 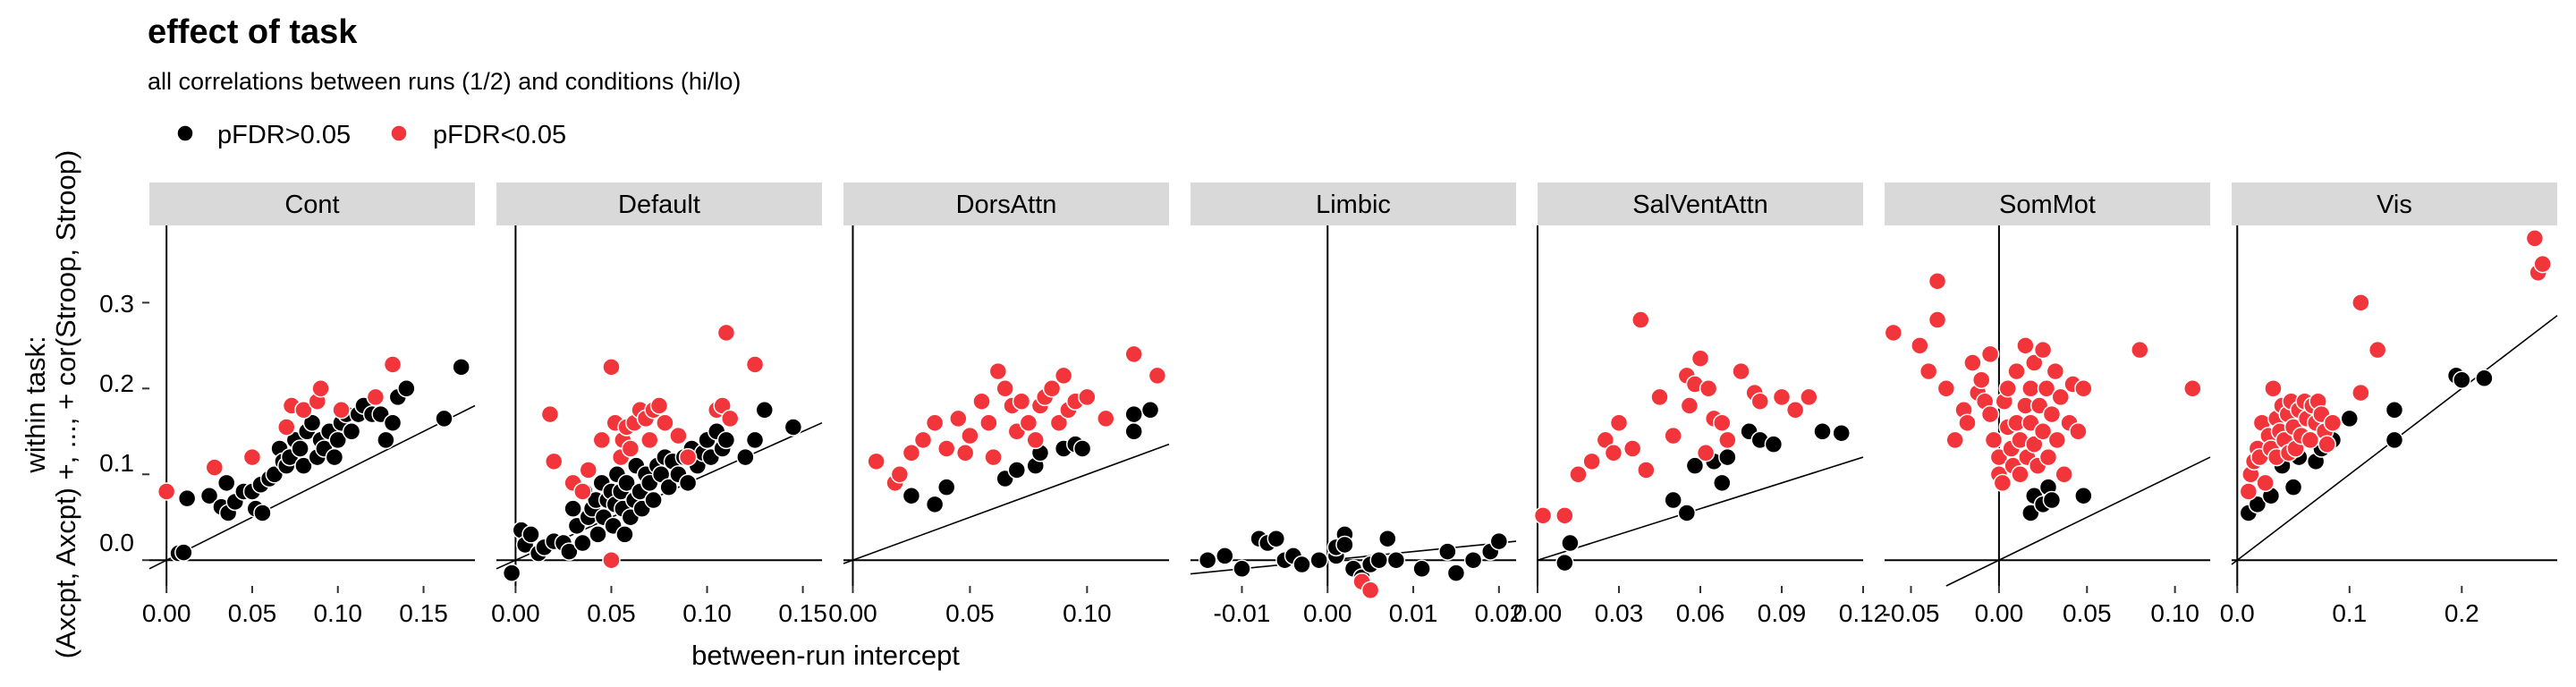 I want to click on x-tick-label: 0.06, so click(x=1700, y=613).